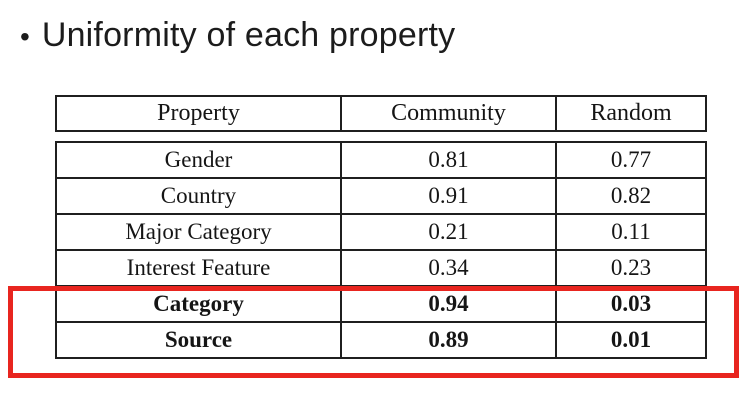 This screenshot has height=400, width=749. I want to click on cell-random: 0.77, so click(631, 160).